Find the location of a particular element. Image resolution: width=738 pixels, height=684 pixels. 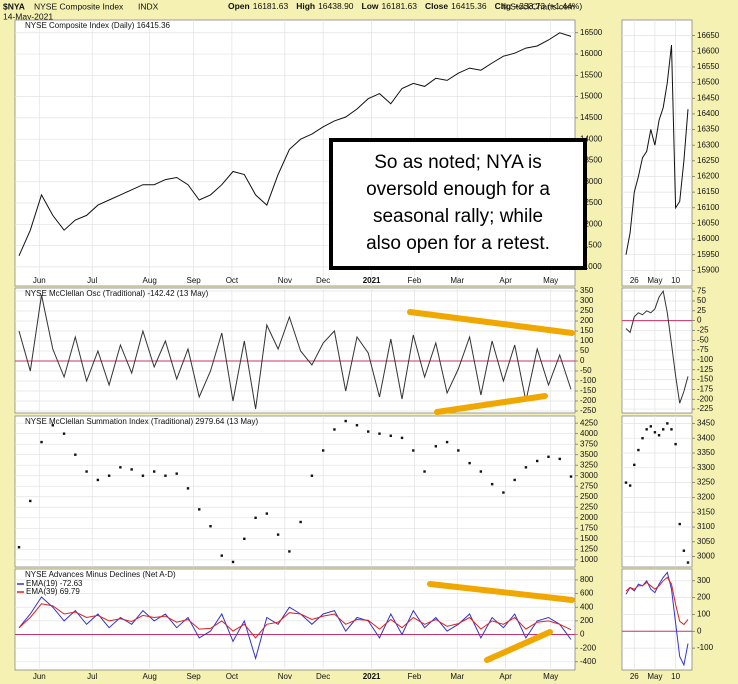

quote-label: Low is located at coordinates (370, 6).